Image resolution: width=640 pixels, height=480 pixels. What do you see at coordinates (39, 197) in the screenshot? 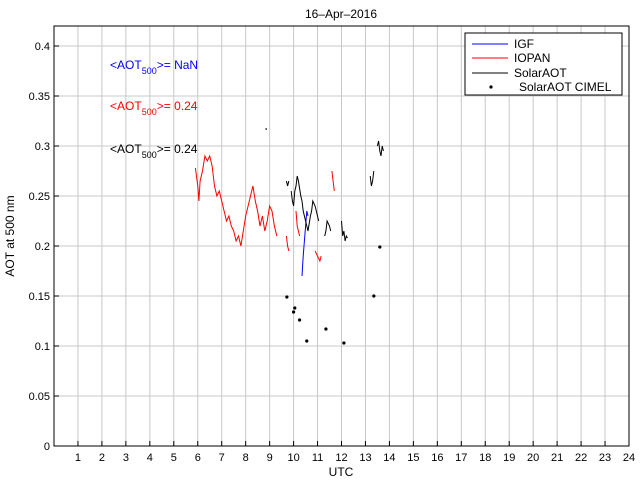
I see `y-tick-label: 0.25` at bounding box center [39, 197].